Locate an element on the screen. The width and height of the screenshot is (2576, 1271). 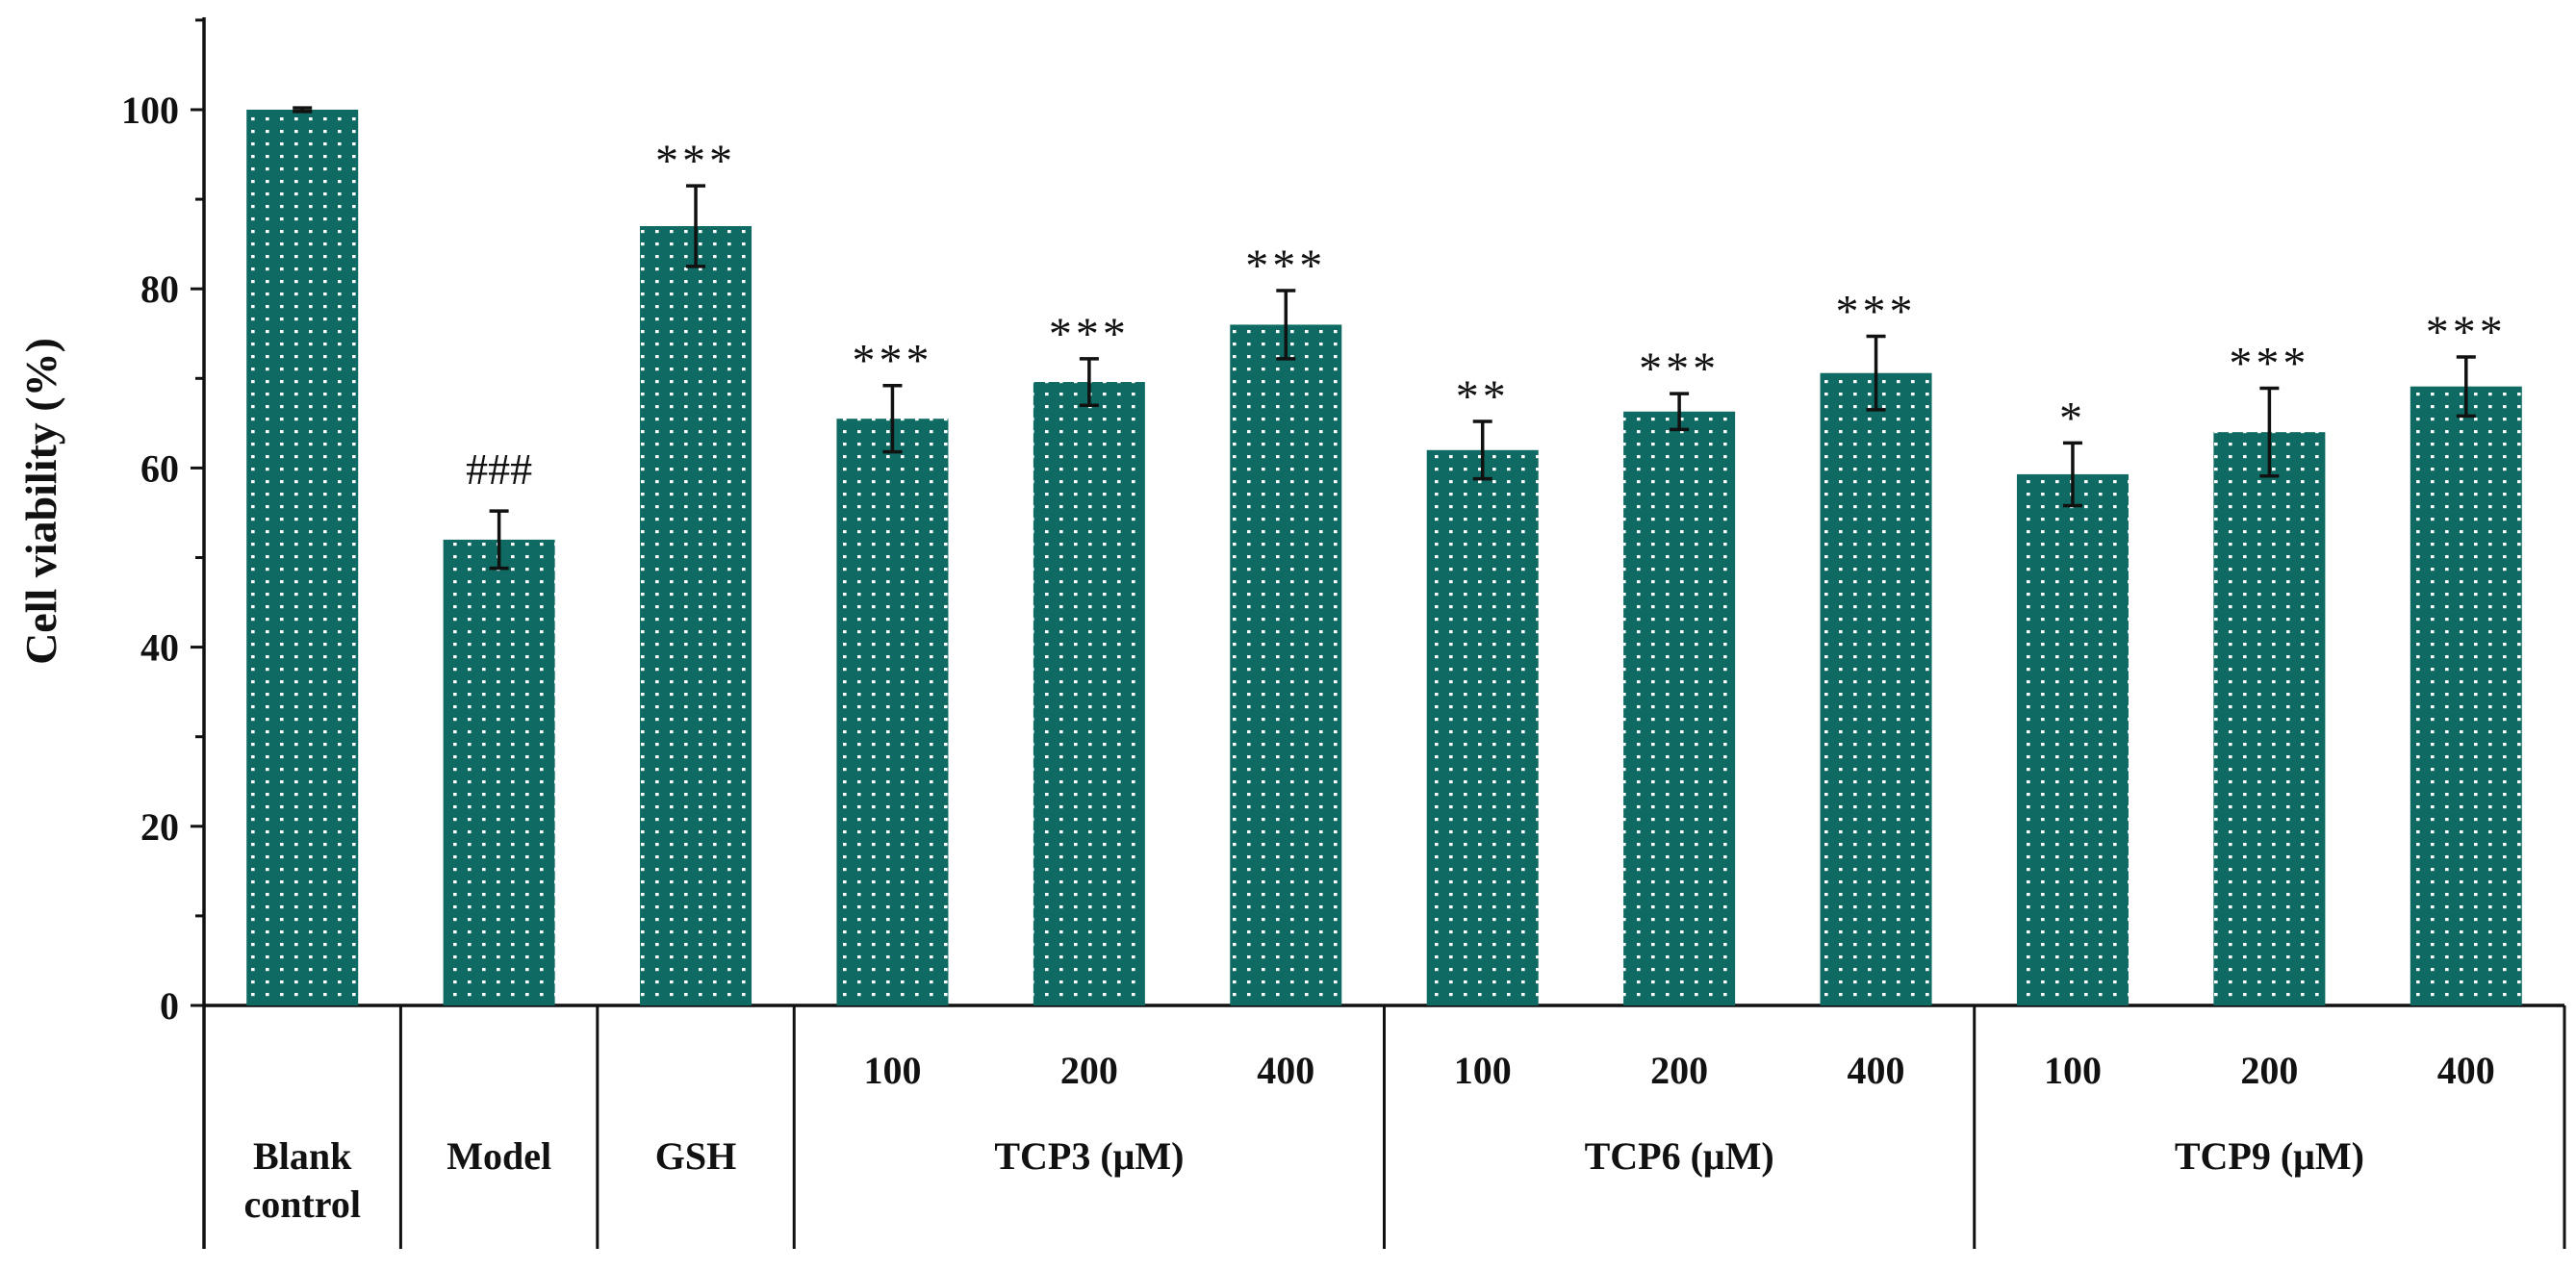
significance-label: ** is located at coordinates (1483, 396).